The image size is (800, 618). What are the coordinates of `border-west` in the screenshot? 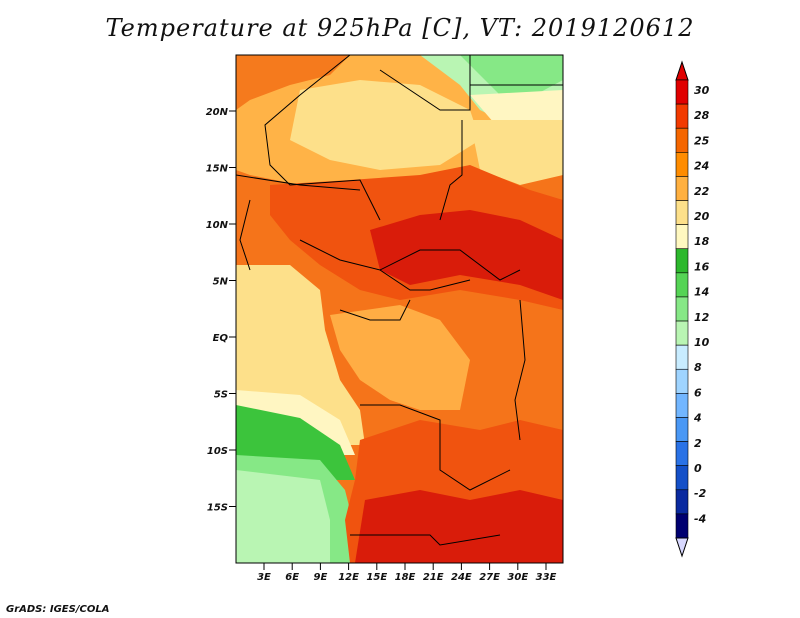 It's located at (322, 138).